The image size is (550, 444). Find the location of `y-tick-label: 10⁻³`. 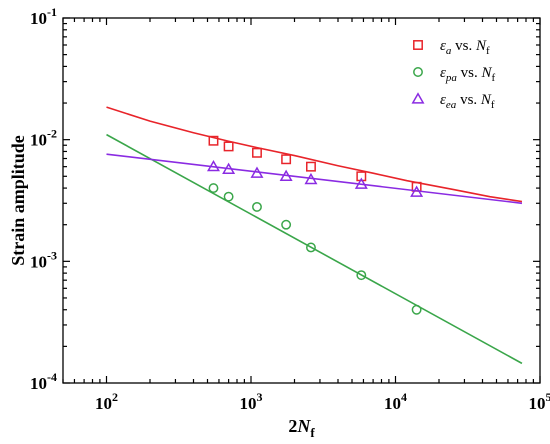

y-tick-label: 10⁻³ is located at coordinates (43, 259).